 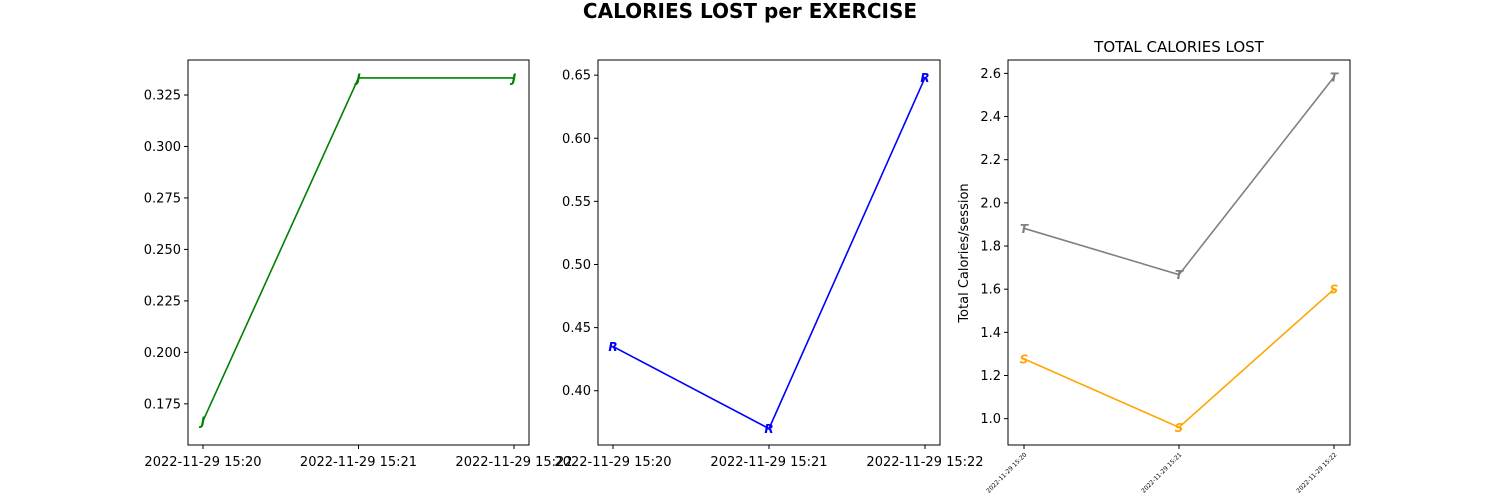 I want to click on figure-suptitle: CALORIES LOST per EXERCISE, so click(x=750, y=11).